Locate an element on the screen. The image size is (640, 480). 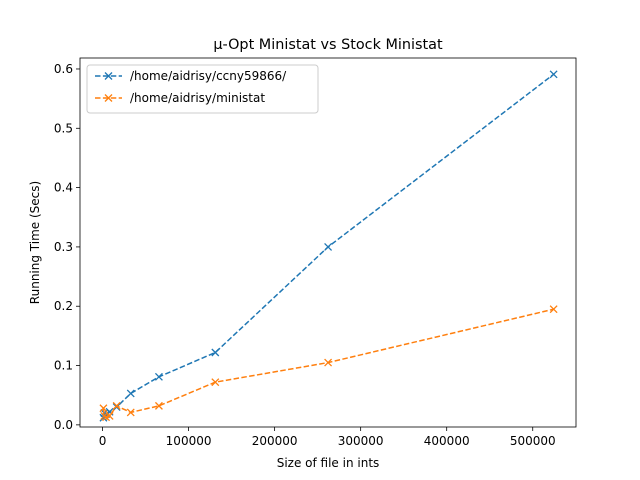
legend-frame is located at coordinates (202, 89).